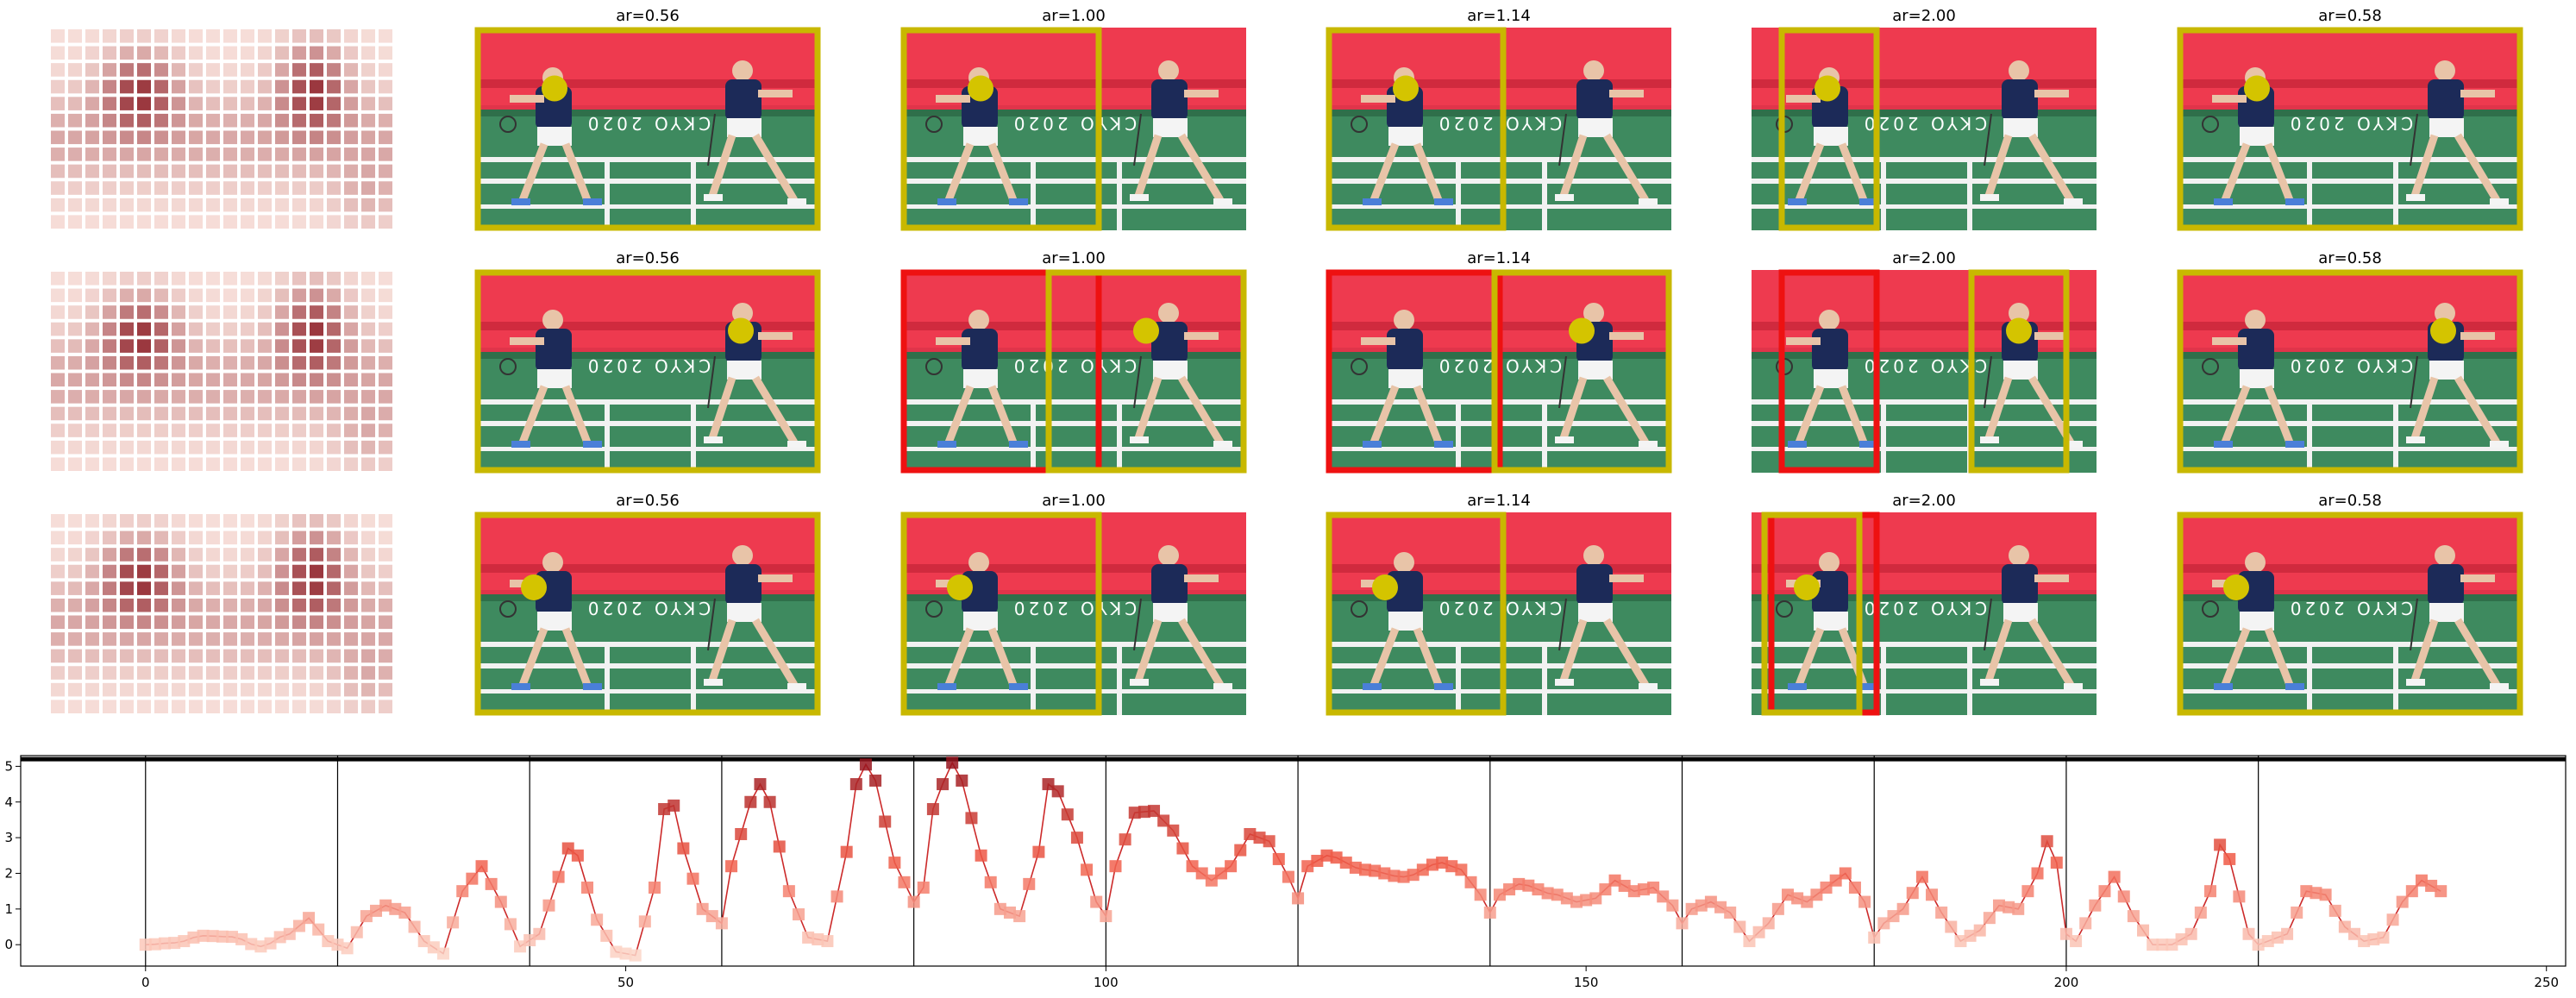 The height and width of the screenshot is (998, 2576). Describe the element at coordinates (1146, 372) in the screenshot. I see `crop-box` at that location.